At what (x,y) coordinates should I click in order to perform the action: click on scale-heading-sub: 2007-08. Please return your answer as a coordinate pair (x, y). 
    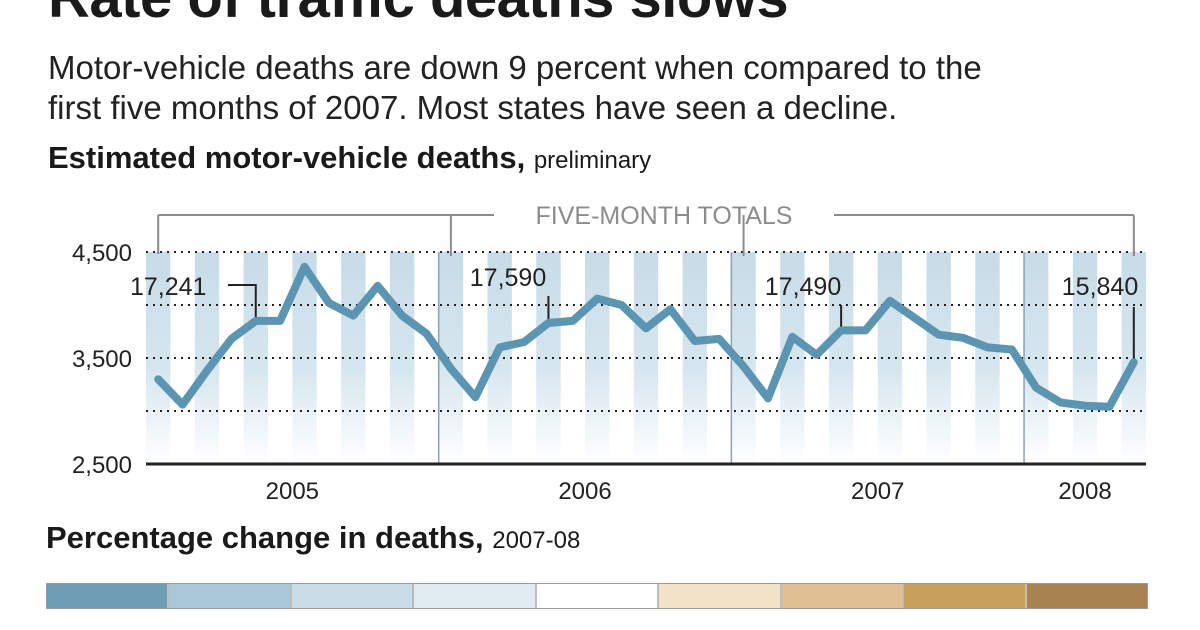
    Looking at the image, I should click on (536, 540).